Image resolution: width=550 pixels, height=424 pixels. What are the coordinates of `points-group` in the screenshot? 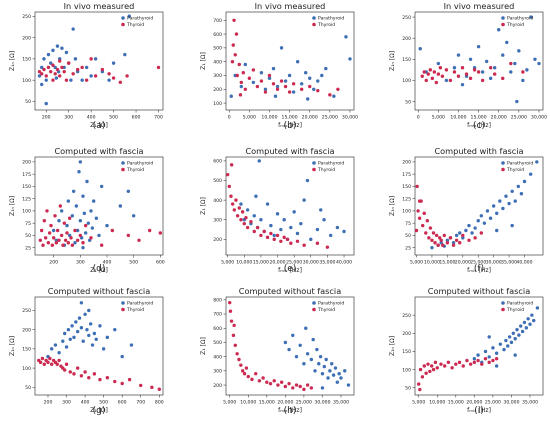 It's located at (99, 60).